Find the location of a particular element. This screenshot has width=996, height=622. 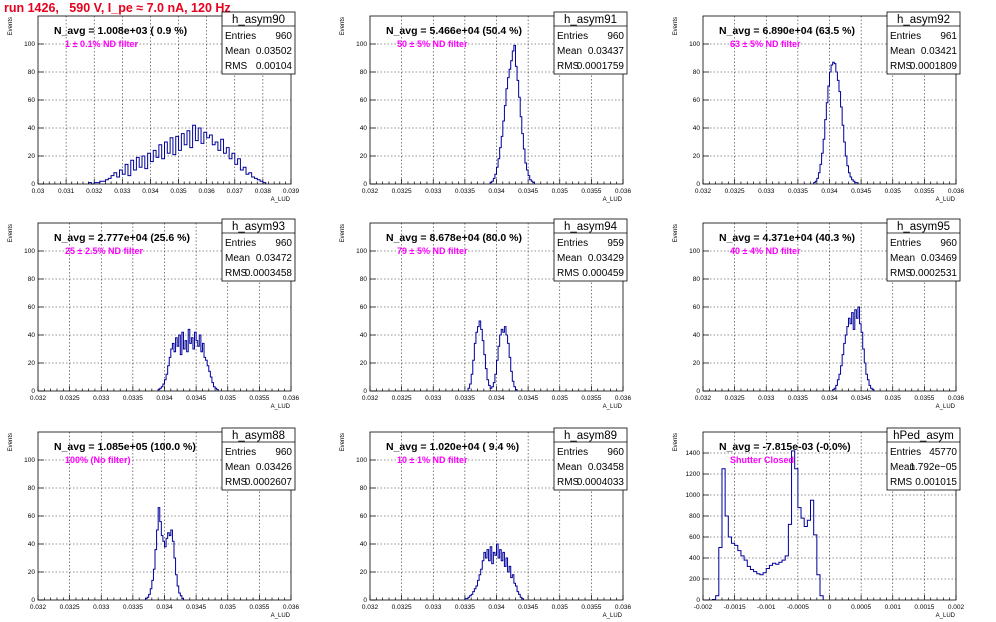

y-tick-label: 60 is located at coordinates (364, 100).